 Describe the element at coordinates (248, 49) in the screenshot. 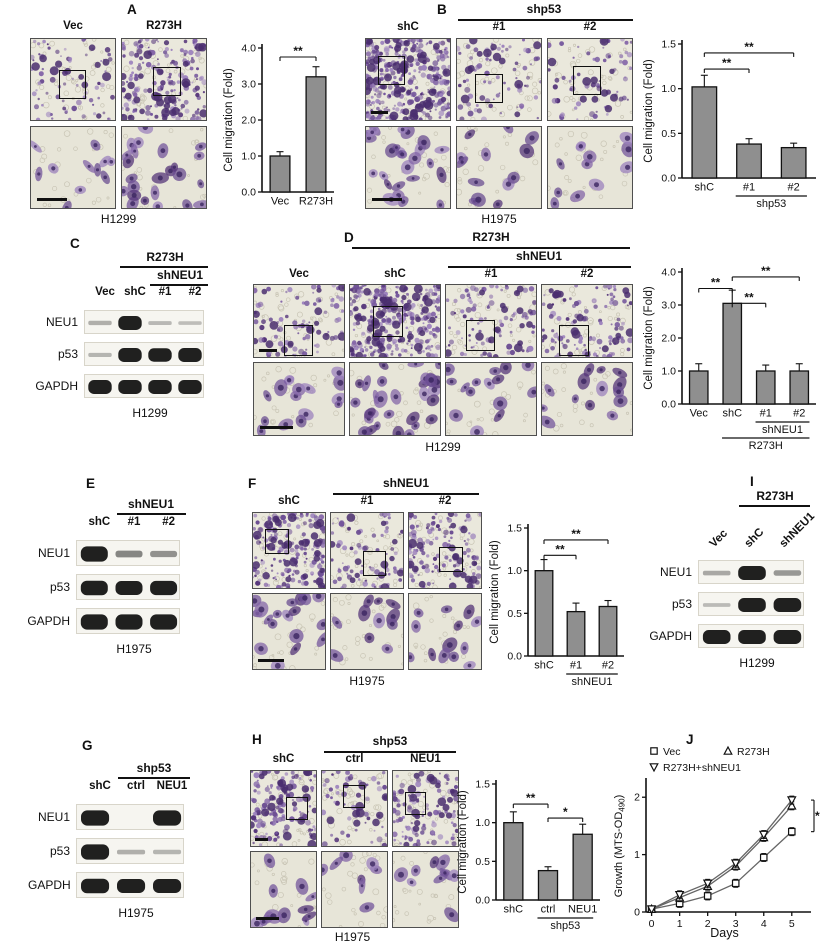

I see `svg-text: 4.0` at that location.